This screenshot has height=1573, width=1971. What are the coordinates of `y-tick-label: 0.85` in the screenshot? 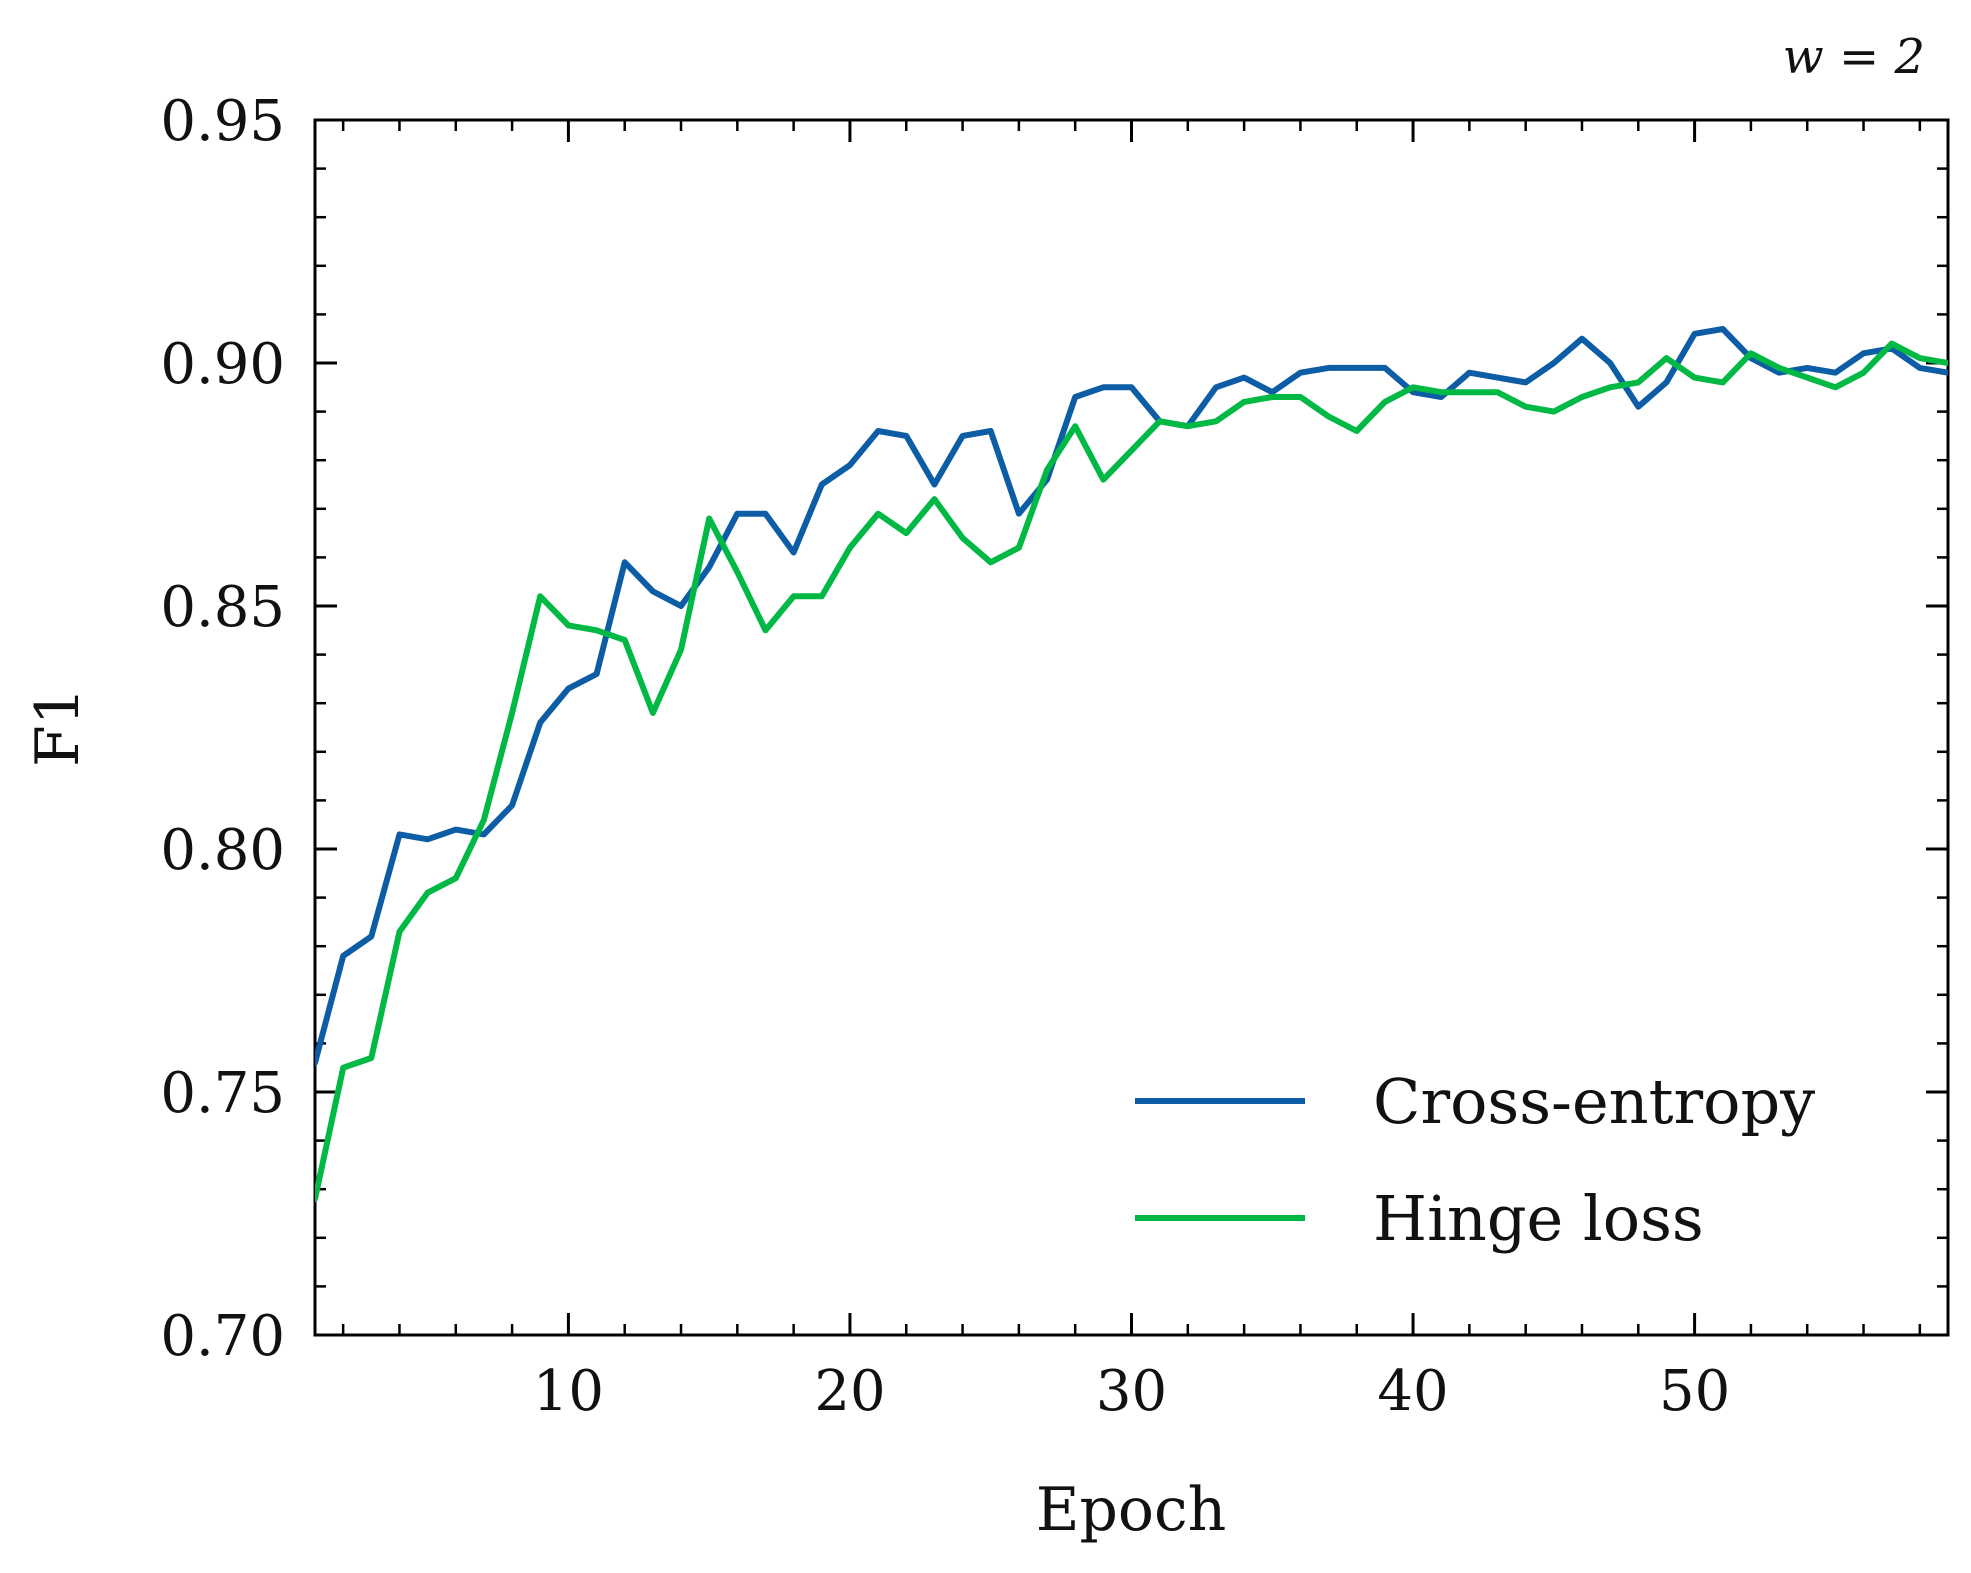 It's located at (222, 607).